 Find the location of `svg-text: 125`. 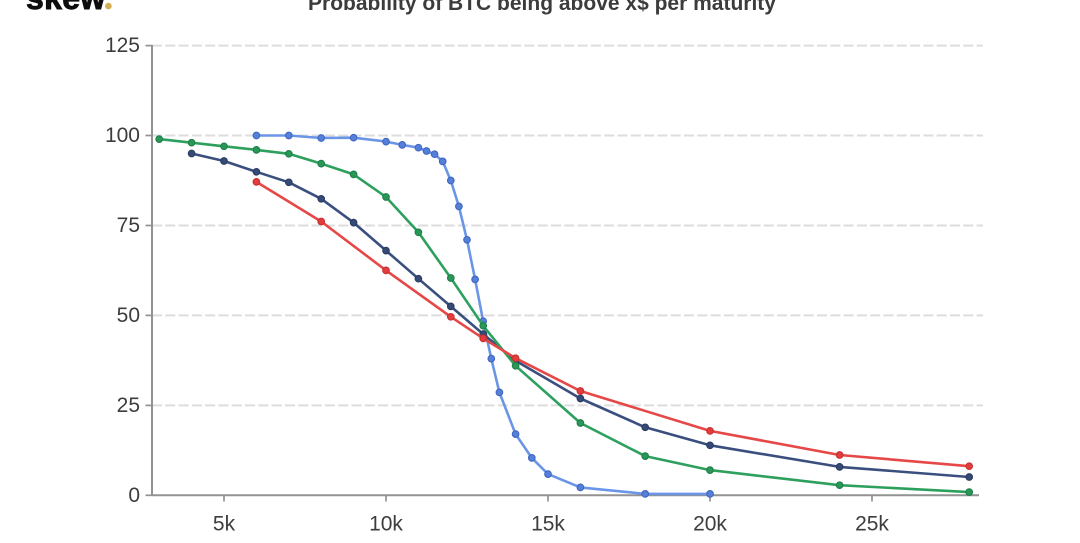

svg-text: 125 is located at coordinates (122, 45).